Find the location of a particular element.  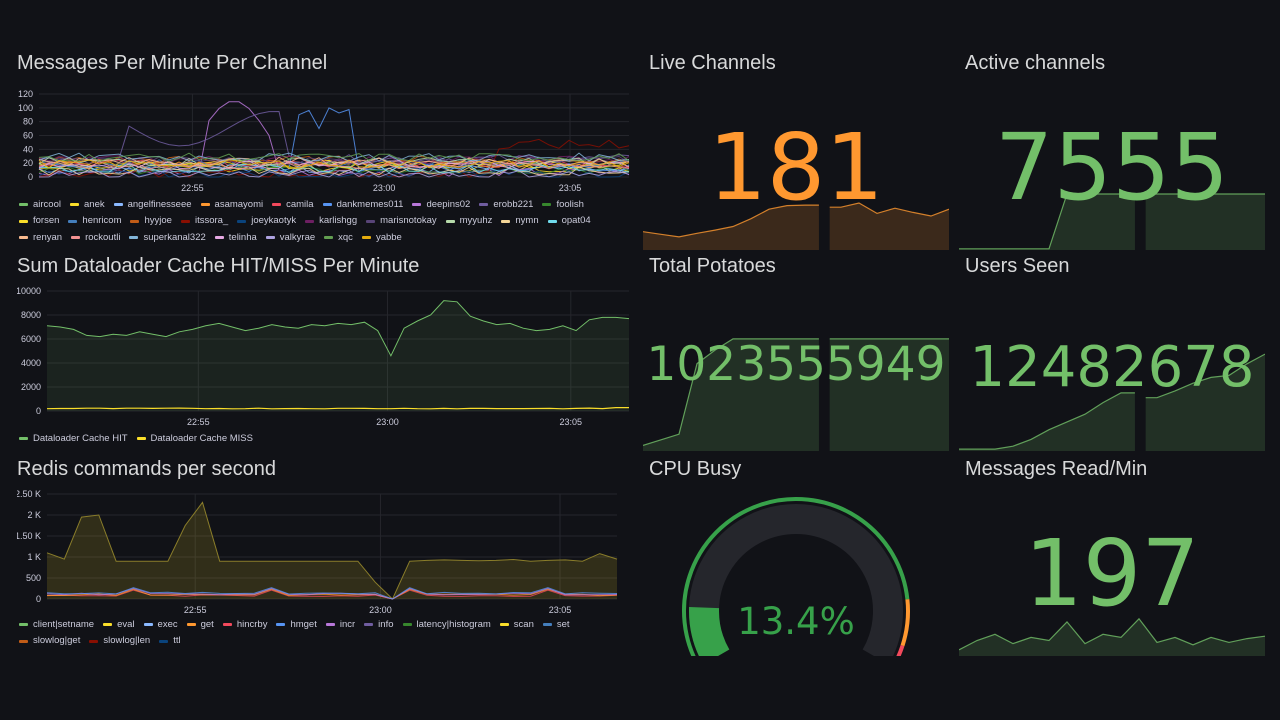

messages-legend-item: anek is located at coordinates (87, 205).